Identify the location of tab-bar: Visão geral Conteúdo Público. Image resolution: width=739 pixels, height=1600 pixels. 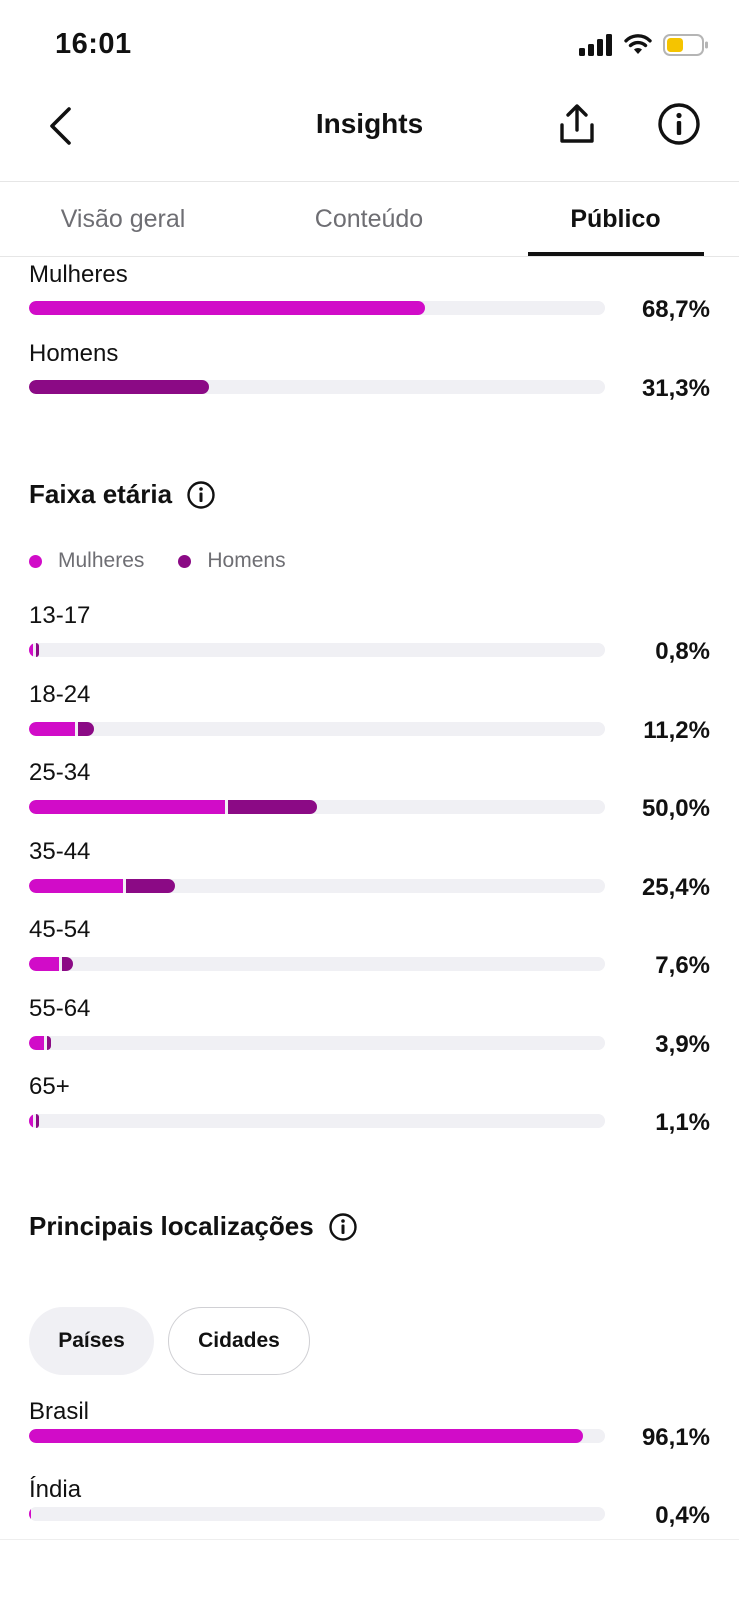
(369, 219).